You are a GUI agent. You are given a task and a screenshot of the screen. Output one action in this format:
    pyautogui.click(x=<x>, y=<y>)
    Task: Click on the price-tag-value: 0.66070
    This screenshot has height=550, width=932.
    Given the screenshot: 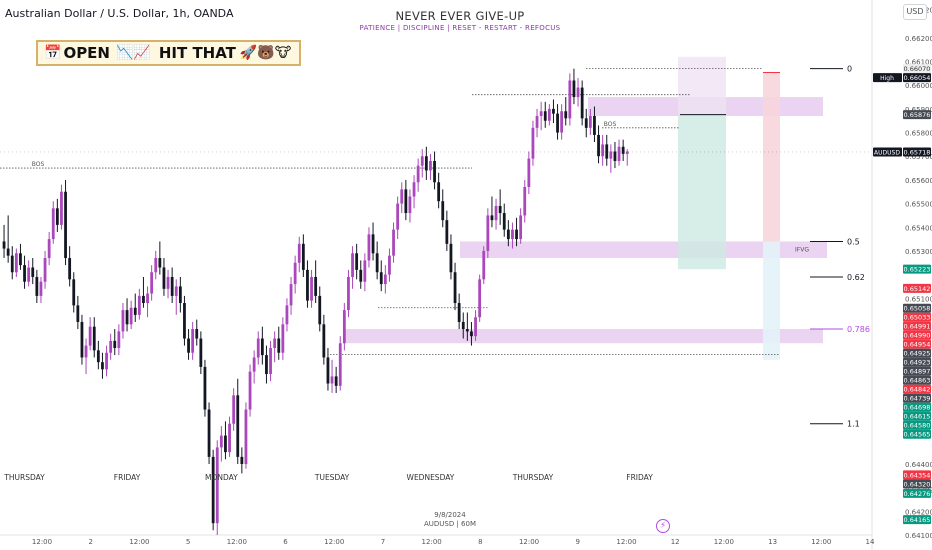 What is the action you would take?
    pyautogui.click(x=917, y=69)
    